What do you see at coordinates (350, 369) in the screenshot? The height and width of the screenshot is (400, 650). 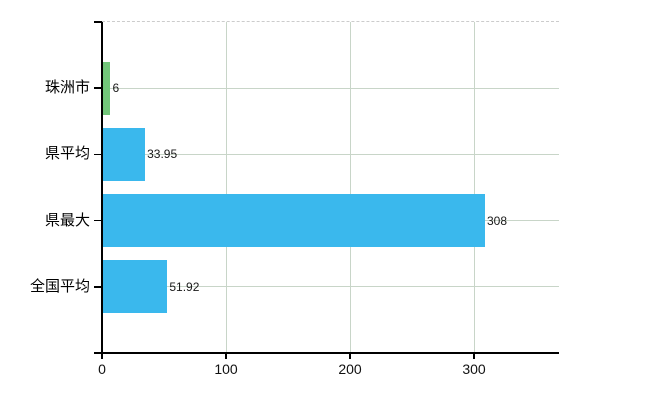 I see `x-tick-label: 200` at bounding box center [350, 369].